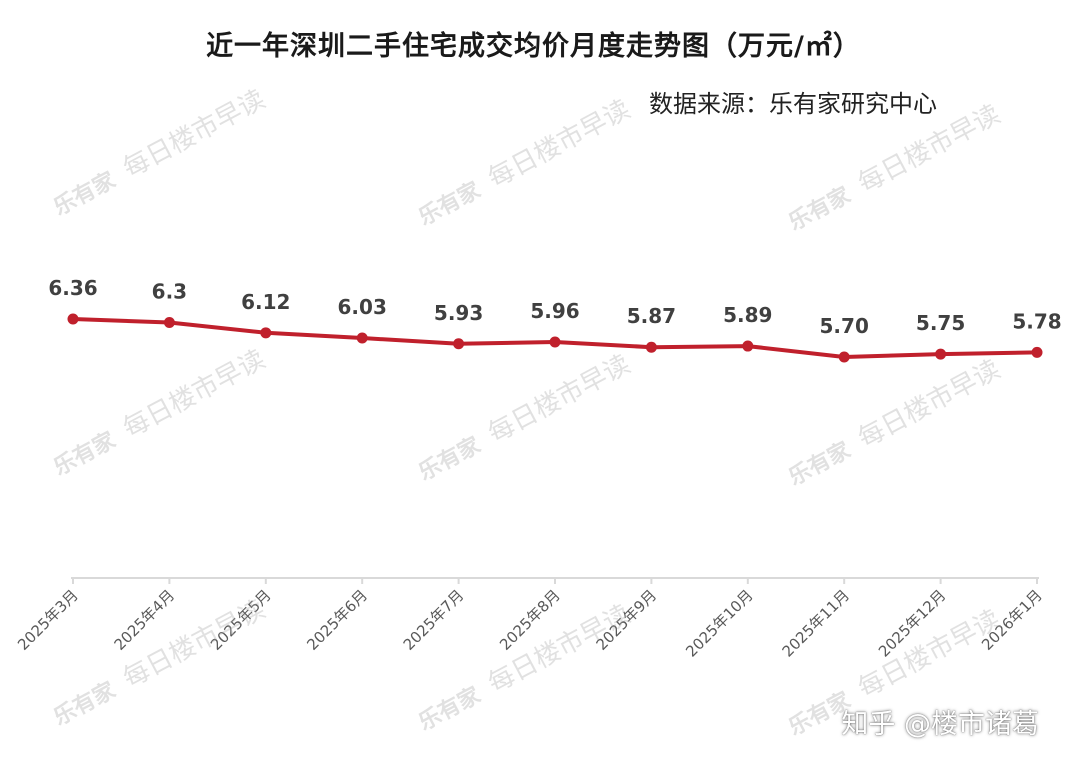 The image size is (1067, 769). What do you see at coordinates (747, 315) in the screenshot?
I see `data-label: 5.89` at bounding box center [747, 315].